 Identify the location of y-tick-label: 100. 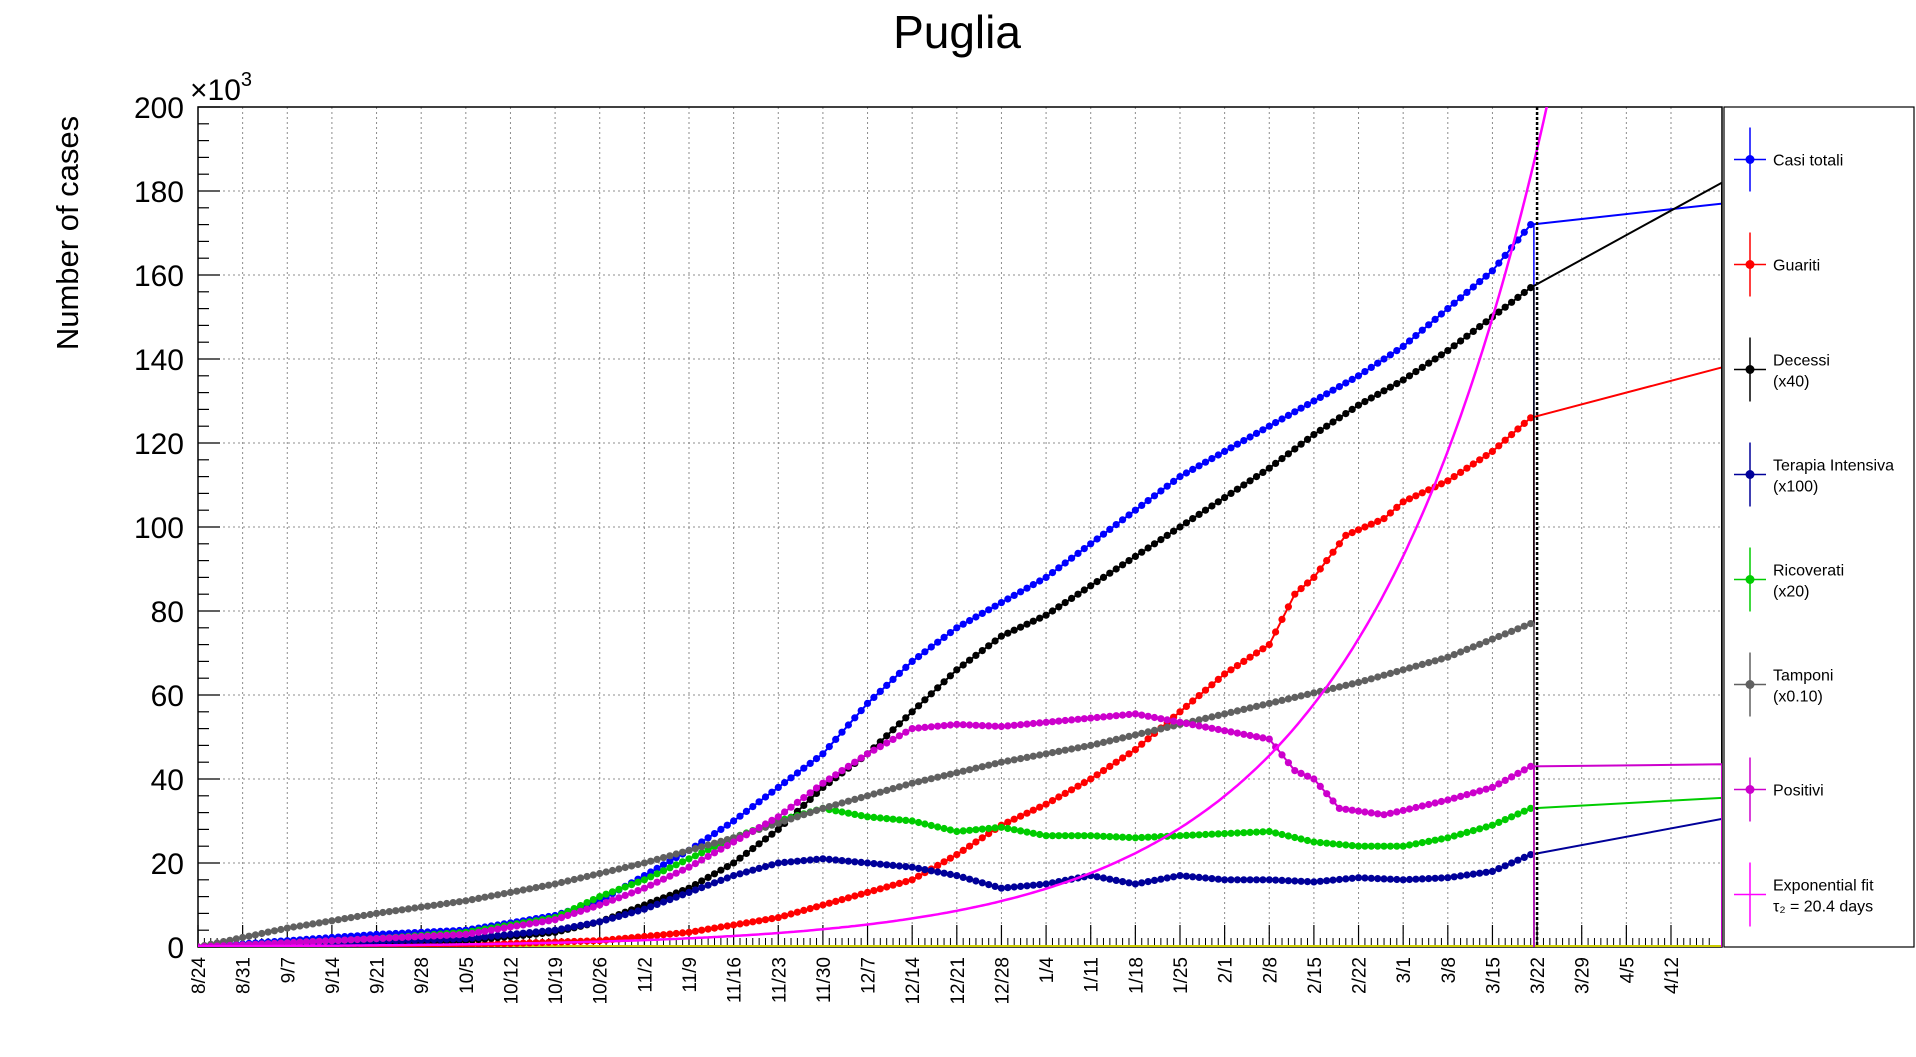
(159, 528).